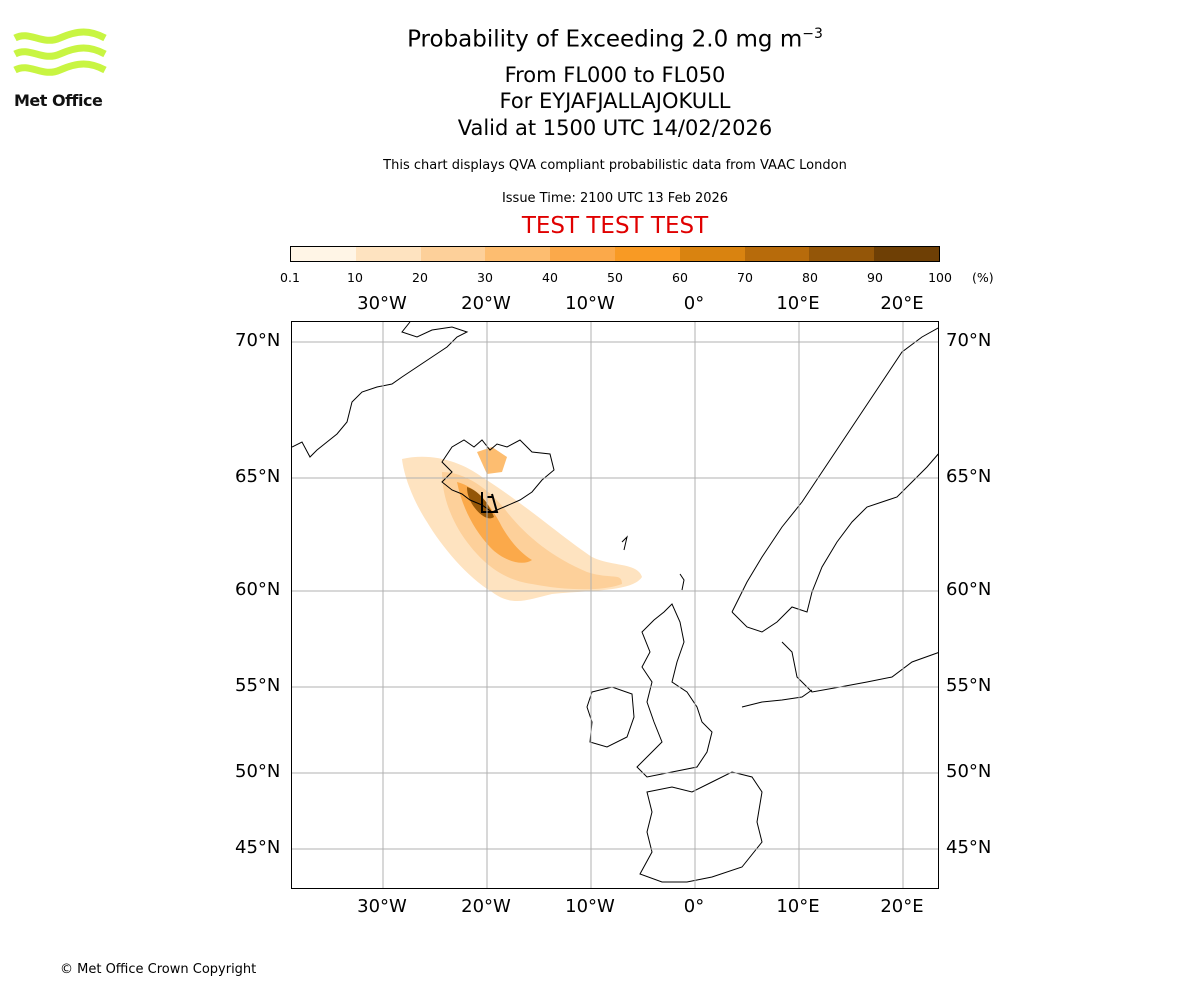 The height and width of the screenshot is (1000, 1200). What do you see at coordinates (983, 277) in the screenshot?
I see `colorbar-unit: (%)` at bounding box center [983, 277].